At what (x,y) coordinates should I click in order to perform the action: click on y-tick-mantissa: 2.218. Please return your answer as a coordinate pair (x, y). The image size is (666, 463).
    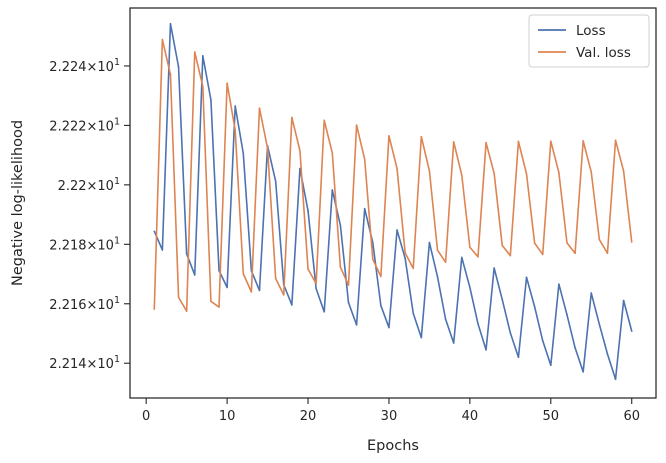
    Looking at the image, I should click on (67, 245).